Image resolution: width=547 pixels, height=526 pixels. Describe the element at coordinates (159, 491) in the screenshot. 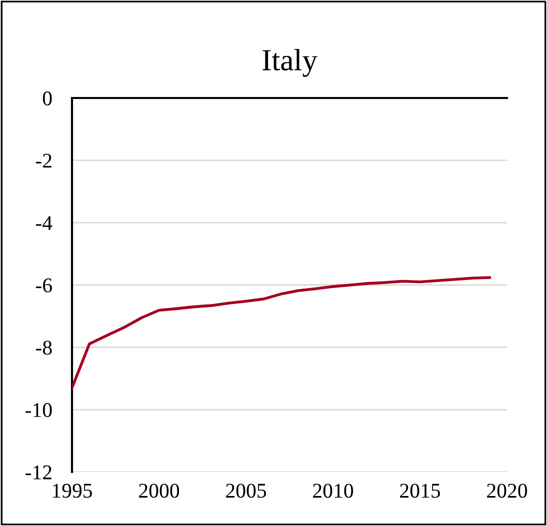

I see `x-tick-label: 2000` at that location.